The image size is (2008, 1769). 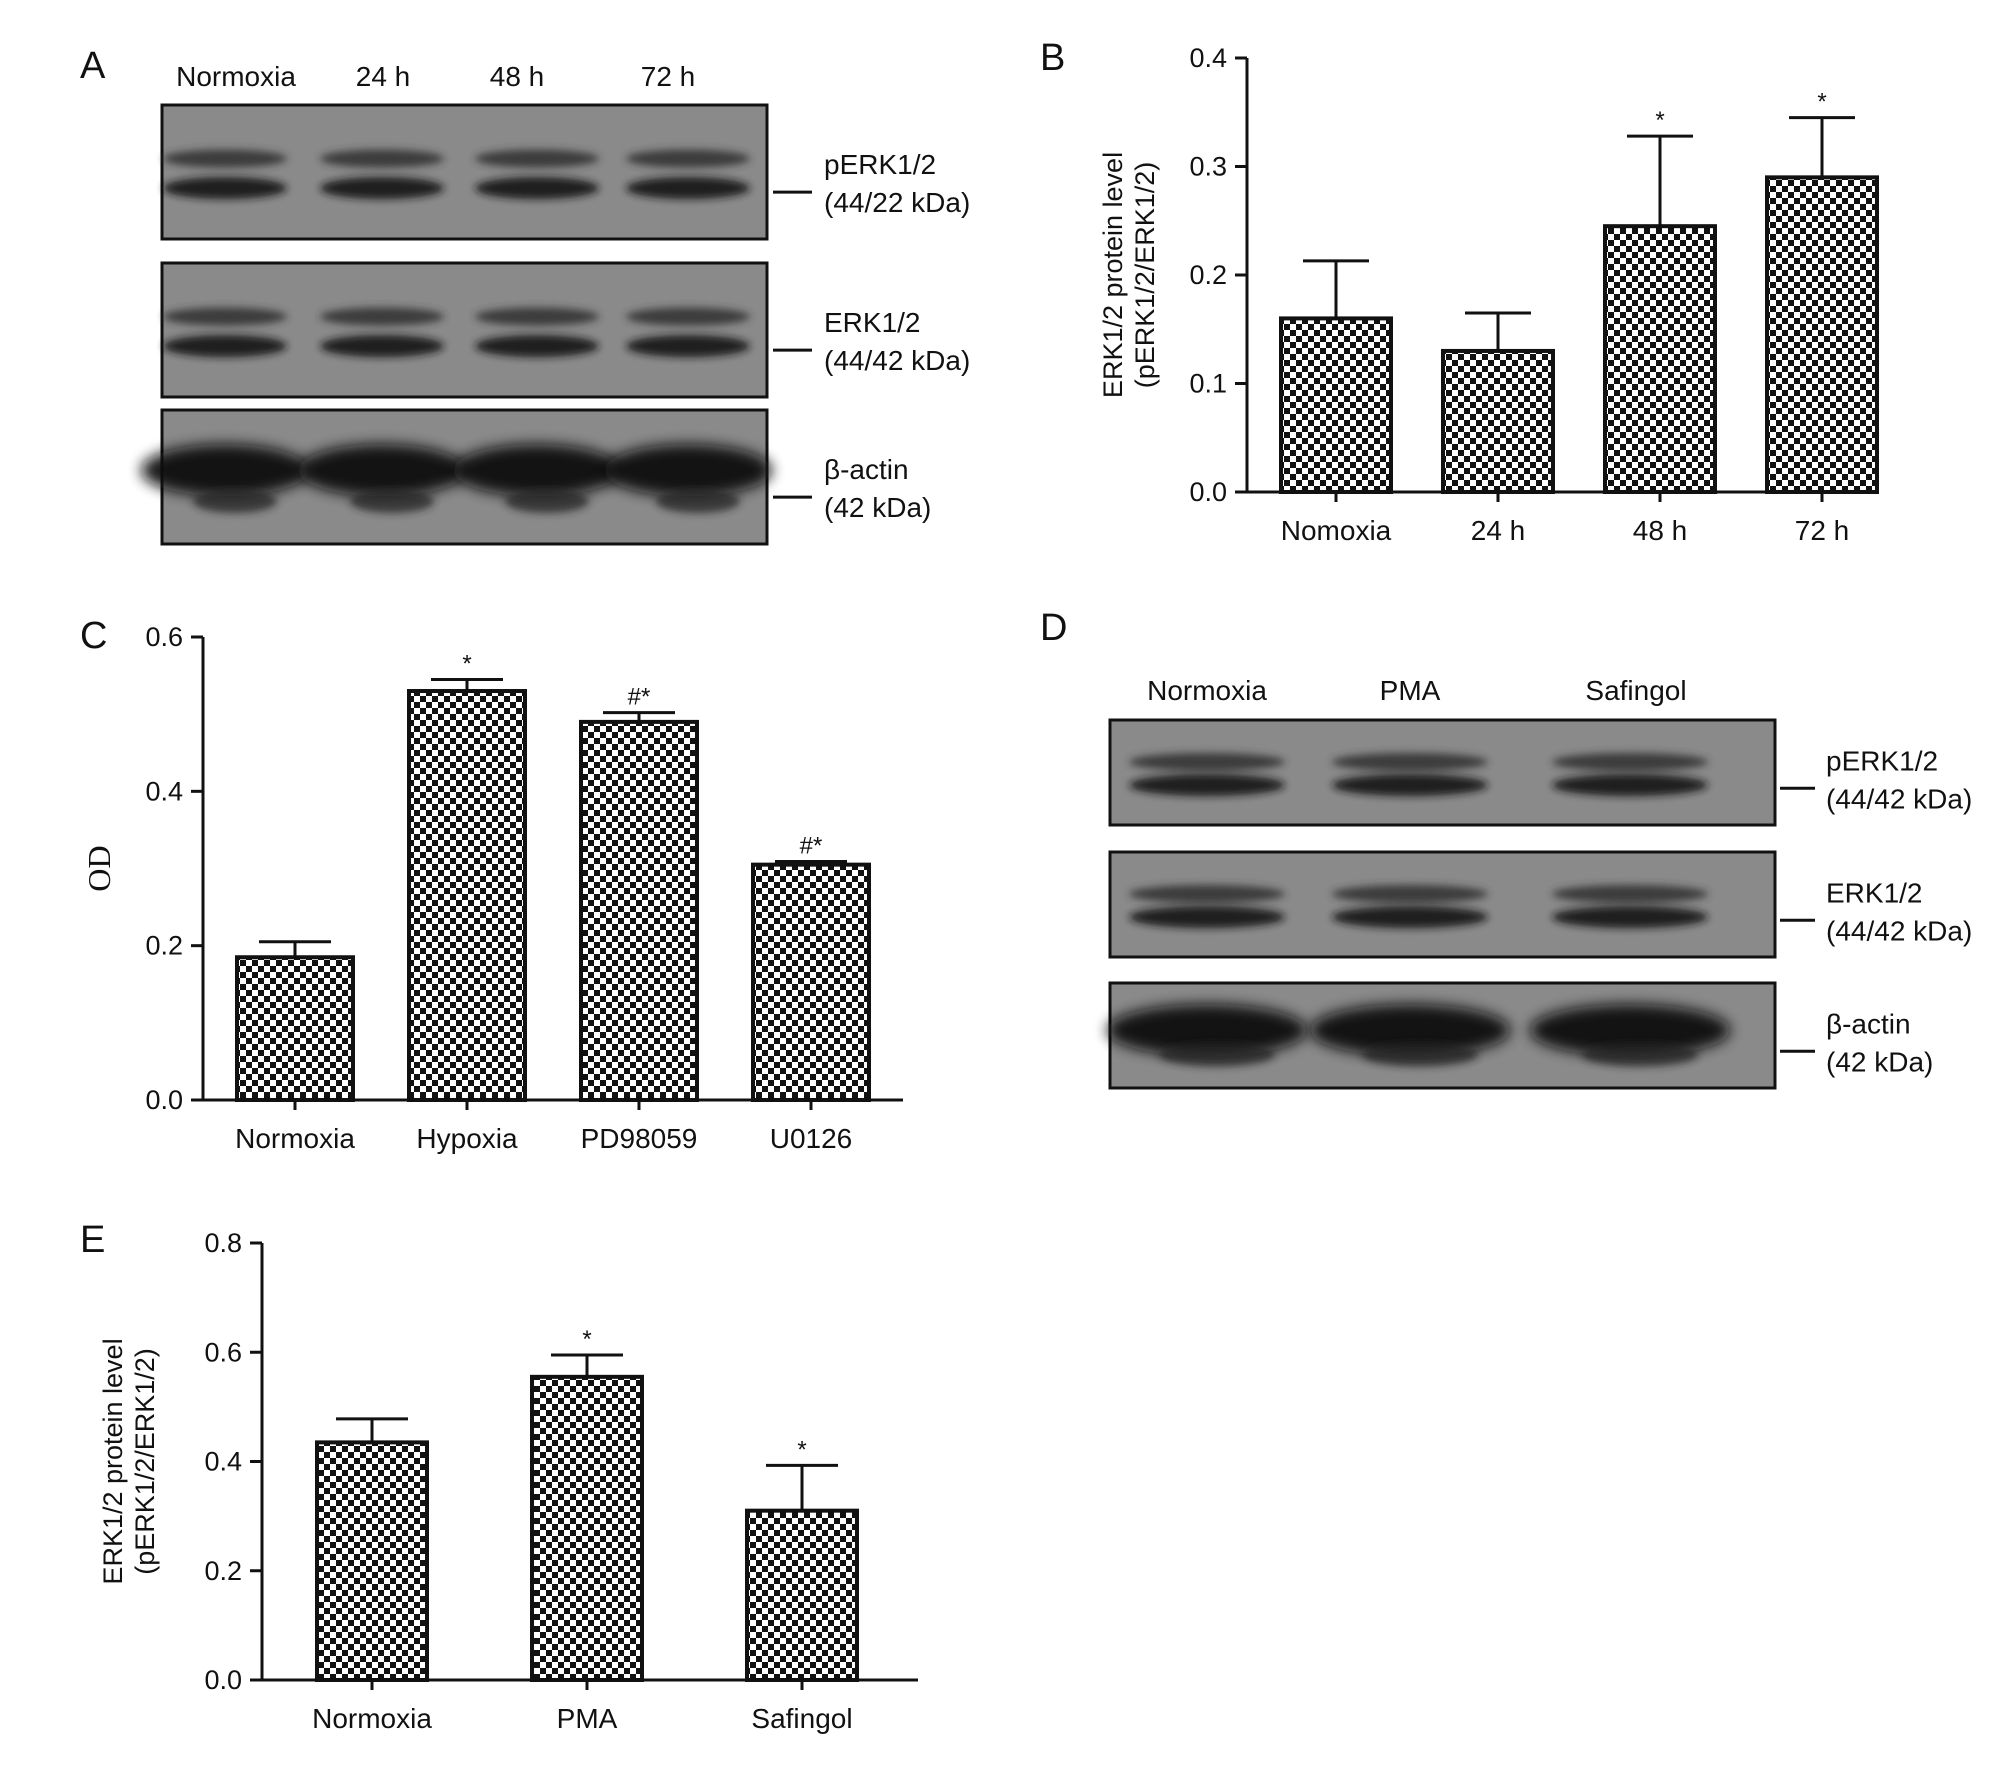 I want to click on bar-24-h, so click(x=1498, y=421).